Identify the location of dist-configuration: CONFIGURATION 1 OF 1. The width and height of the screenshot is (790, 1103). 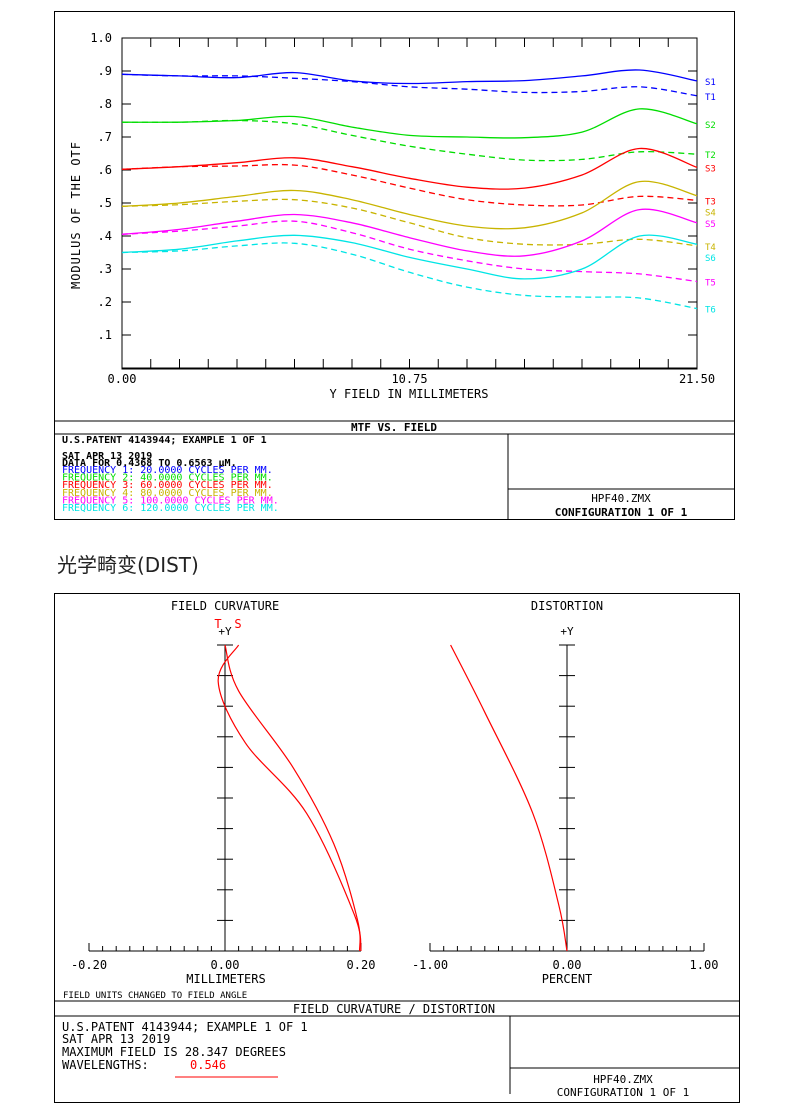
(623, 1092).